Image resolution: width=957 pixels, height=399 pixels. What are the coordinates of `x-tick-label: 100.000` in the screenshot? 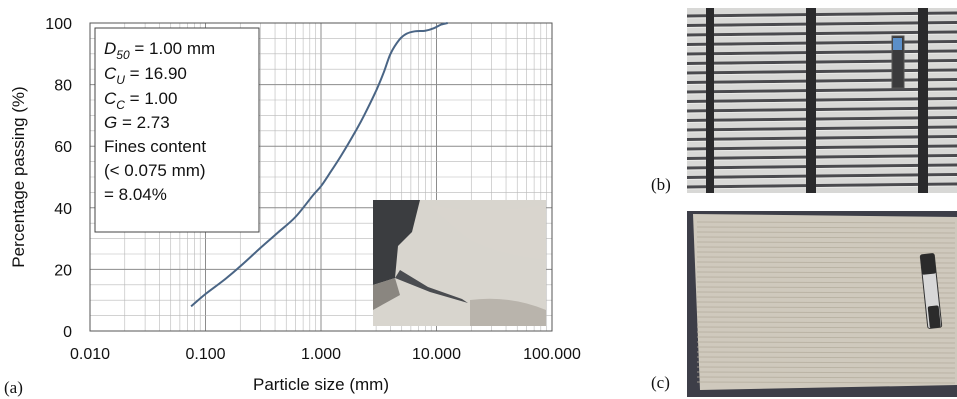 It's located at (552, 354).